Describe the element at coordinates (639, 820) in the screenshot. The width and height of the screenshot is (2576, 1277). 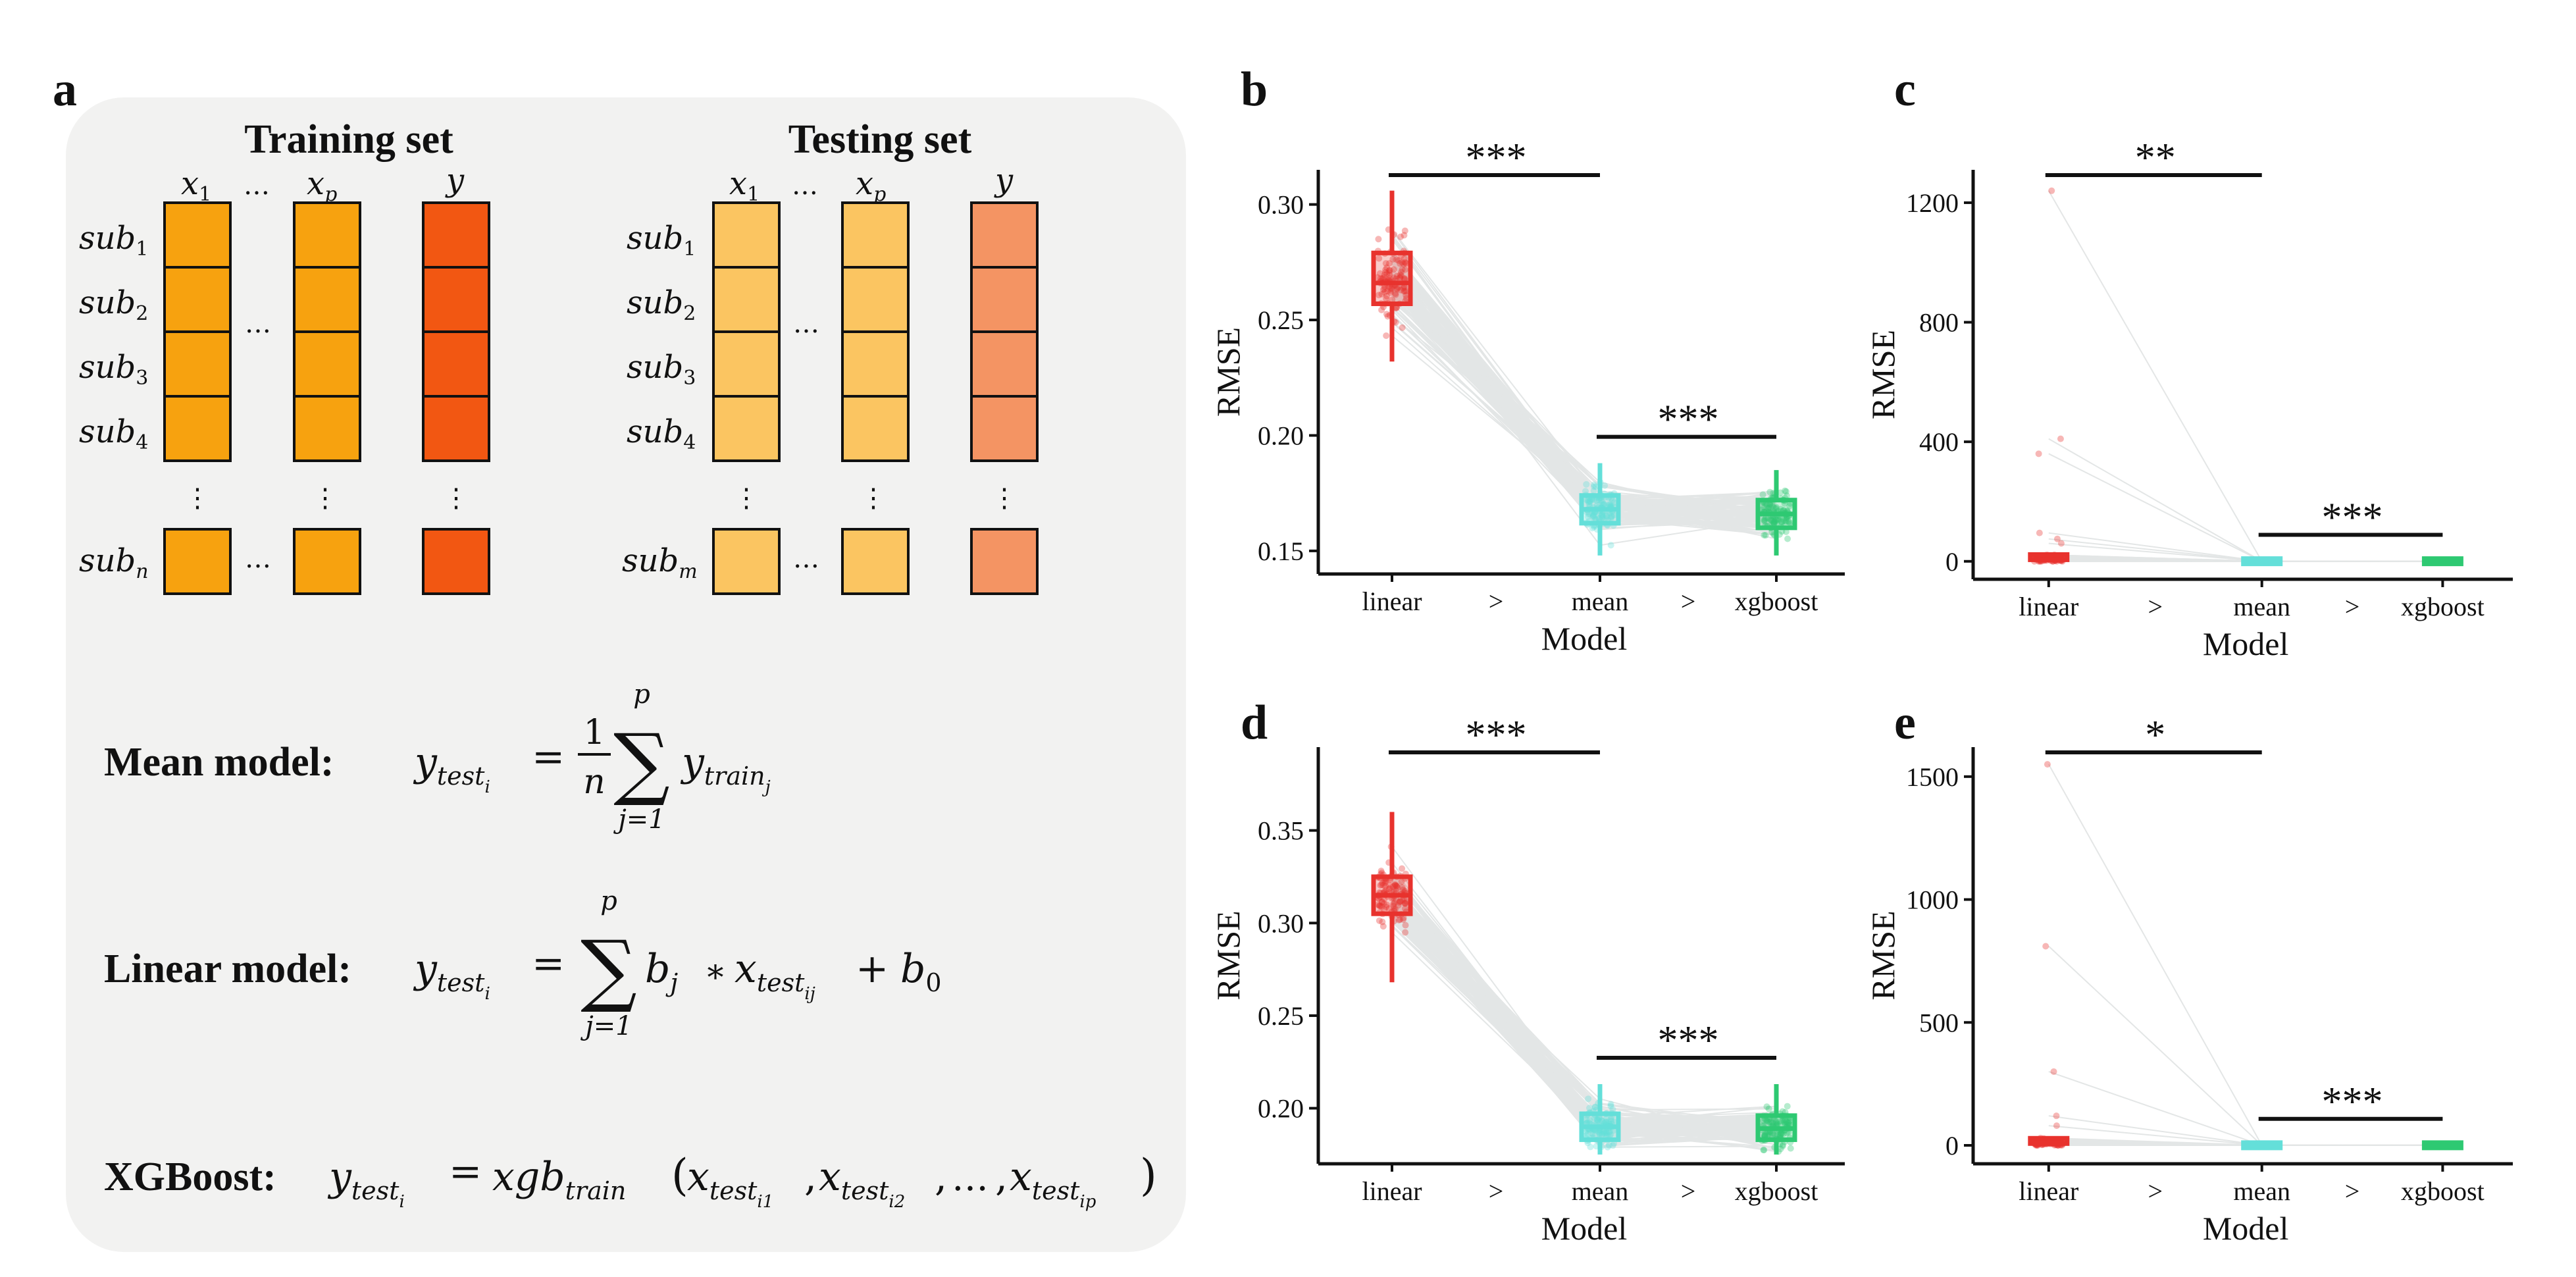
I see `mean-sum-bottom: j=1` at that location.